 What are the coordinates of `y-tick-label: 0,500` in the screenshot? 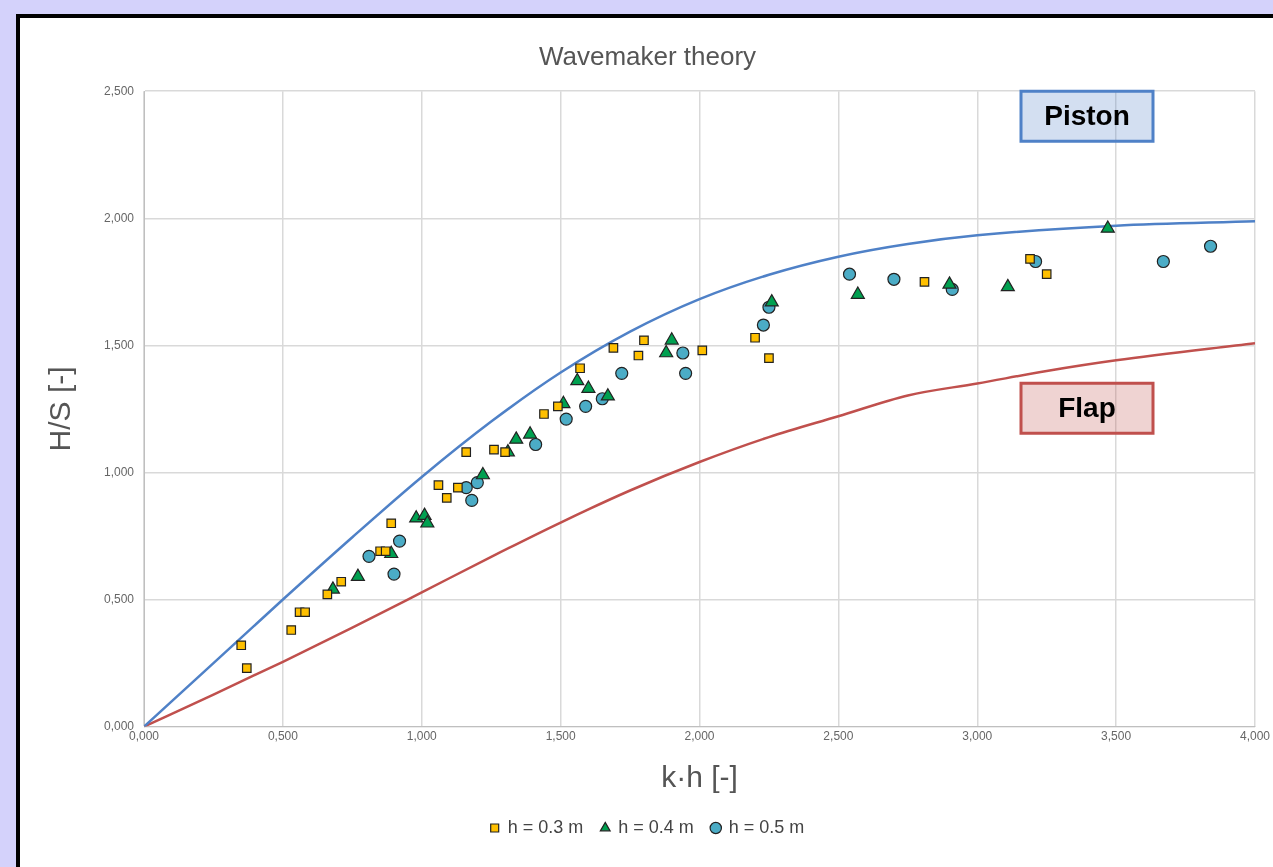 It's located at (119, 598).